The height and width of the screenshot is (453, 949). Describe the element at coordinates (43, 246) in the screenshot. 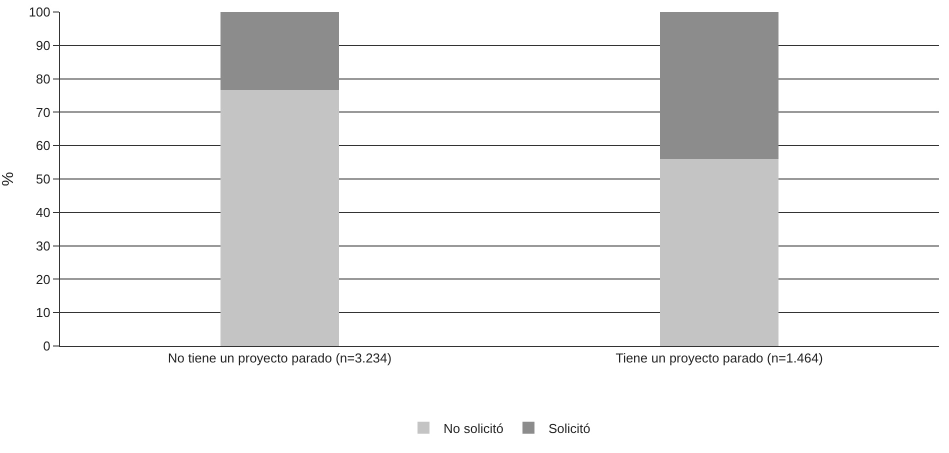

I see `y-tick-label: 30` at that location.